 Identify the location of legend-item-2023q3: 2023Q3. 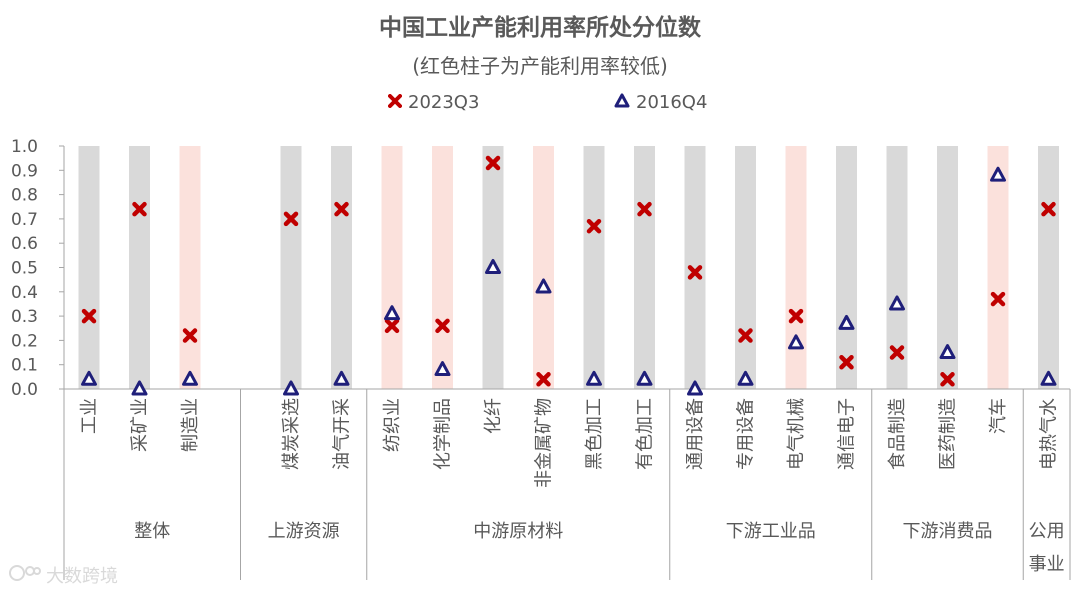
(433, 102).